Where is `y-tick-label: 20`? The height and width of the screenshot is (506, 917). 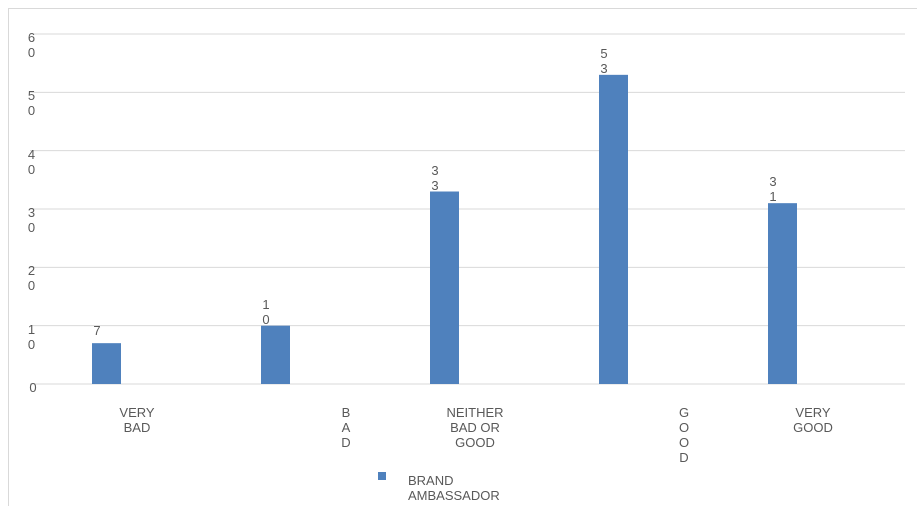 y-tick-label: 20 is located at coordinates (31, 278).